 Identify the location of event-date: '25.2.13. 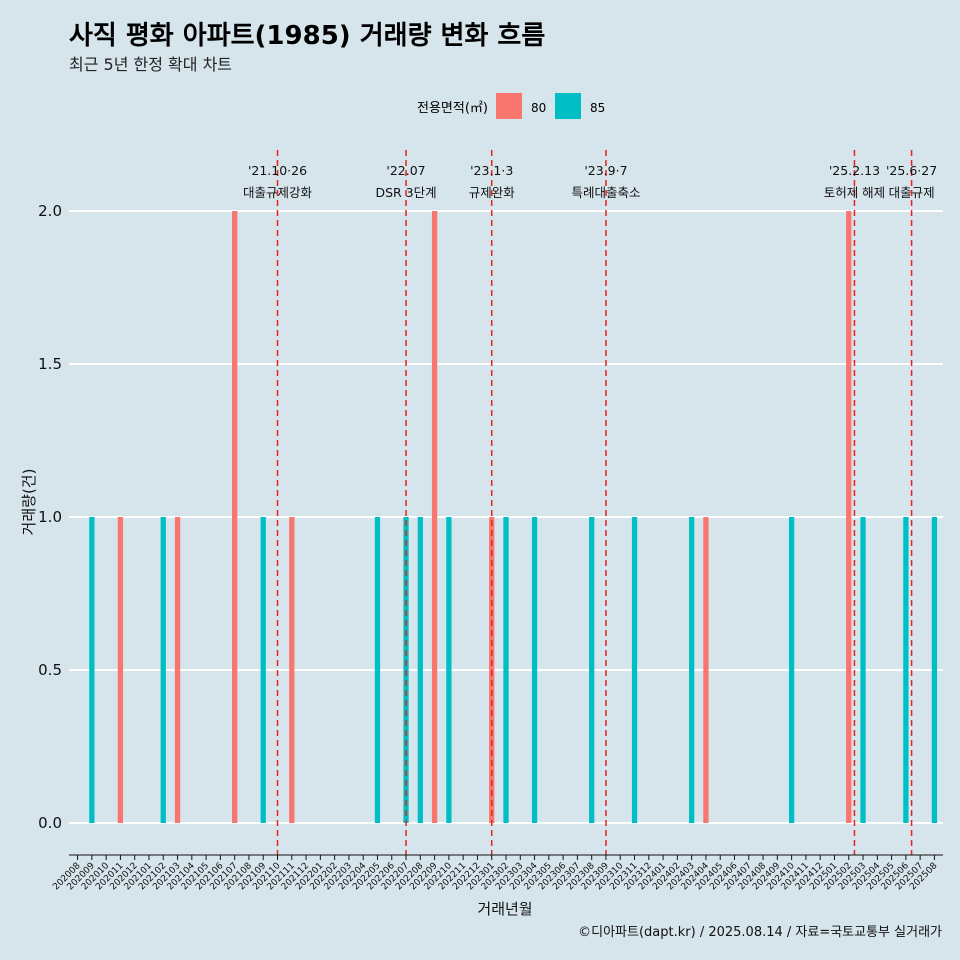
(854, 170).